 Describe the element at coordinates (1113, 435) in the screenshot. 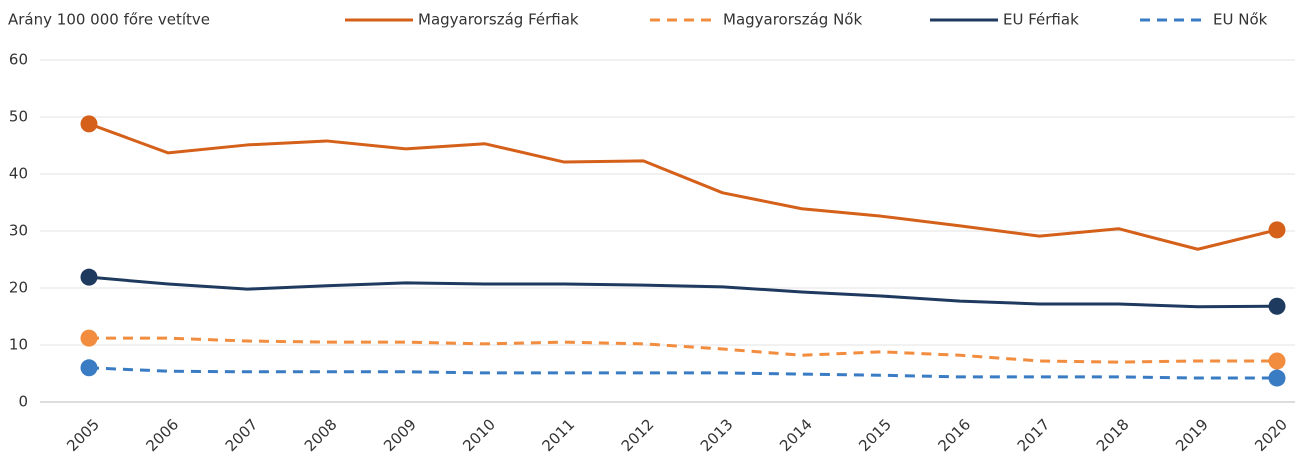

I see `x-tick-label: 2018` at that location.